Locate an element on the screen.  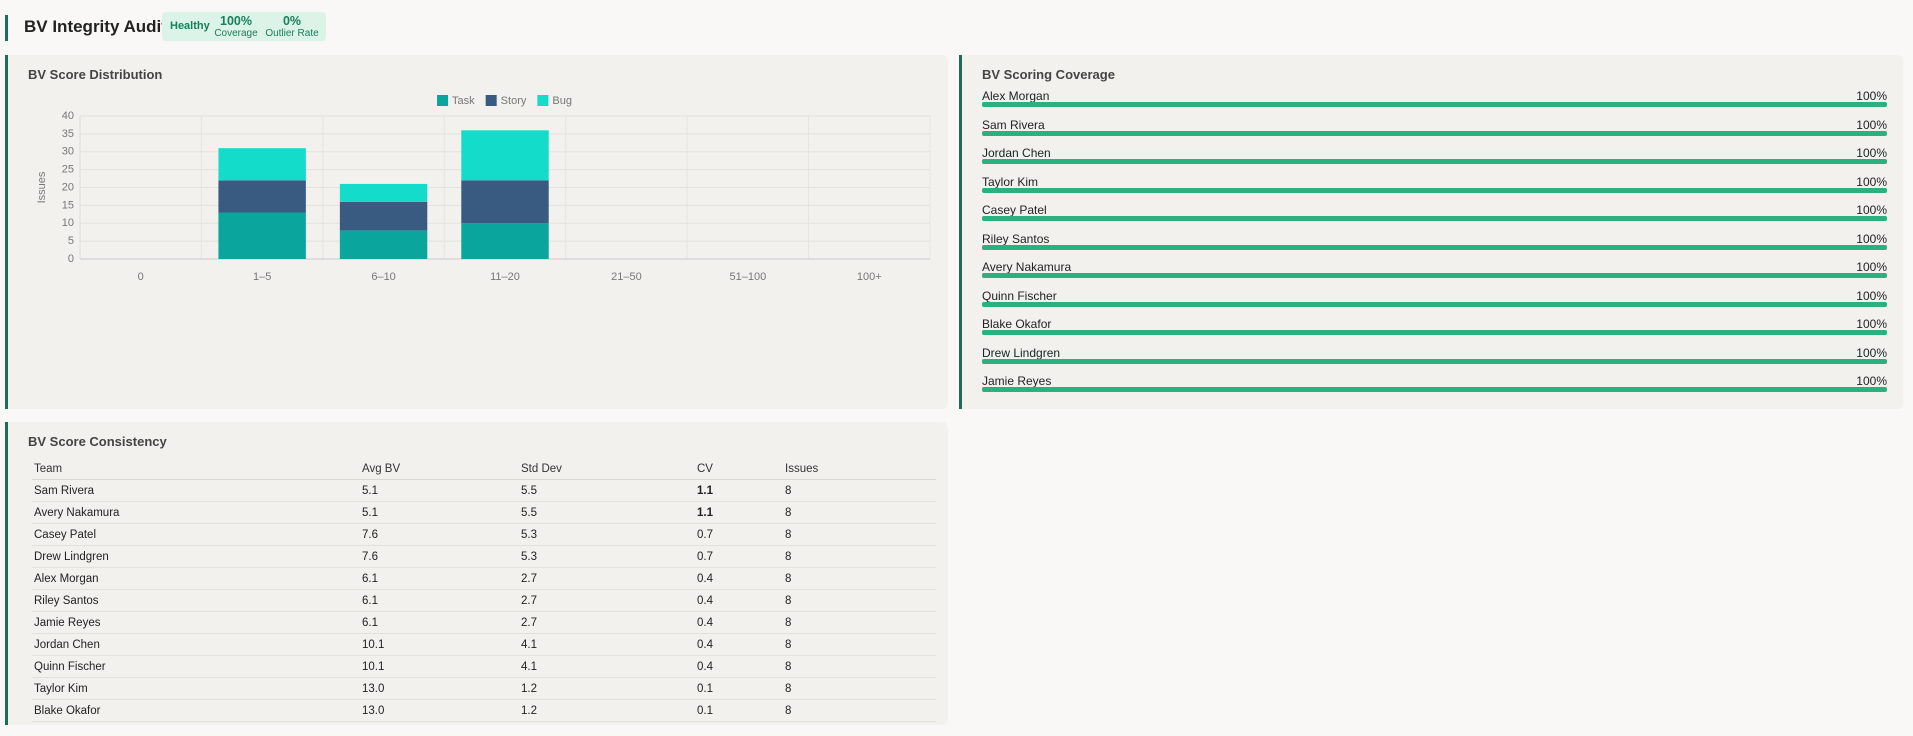
table-cell: 10.1 is located at coordinates (439, 644).